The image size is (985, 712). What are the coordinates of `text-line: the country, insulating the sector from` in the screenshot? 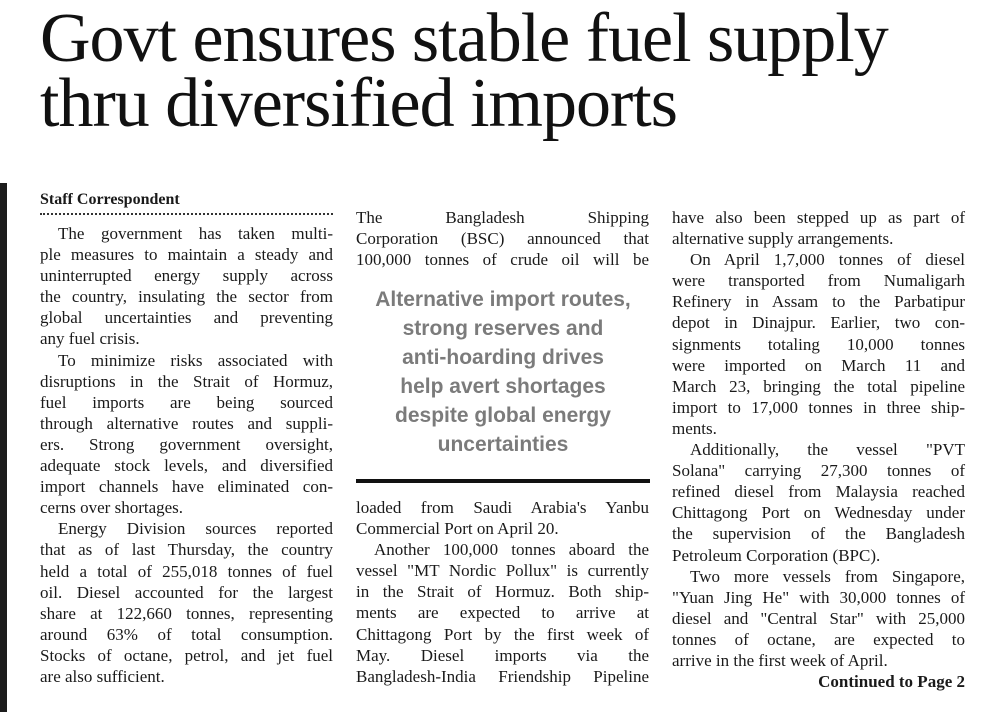 It's located at (186, 297).